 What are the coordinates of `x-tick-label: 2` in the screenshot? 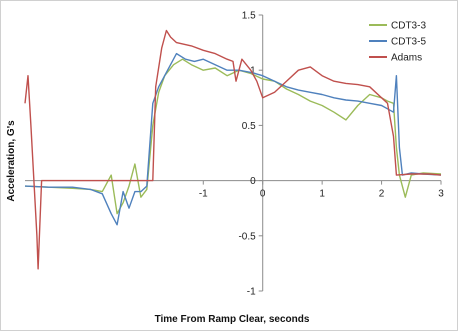 It's located at (382, 194).